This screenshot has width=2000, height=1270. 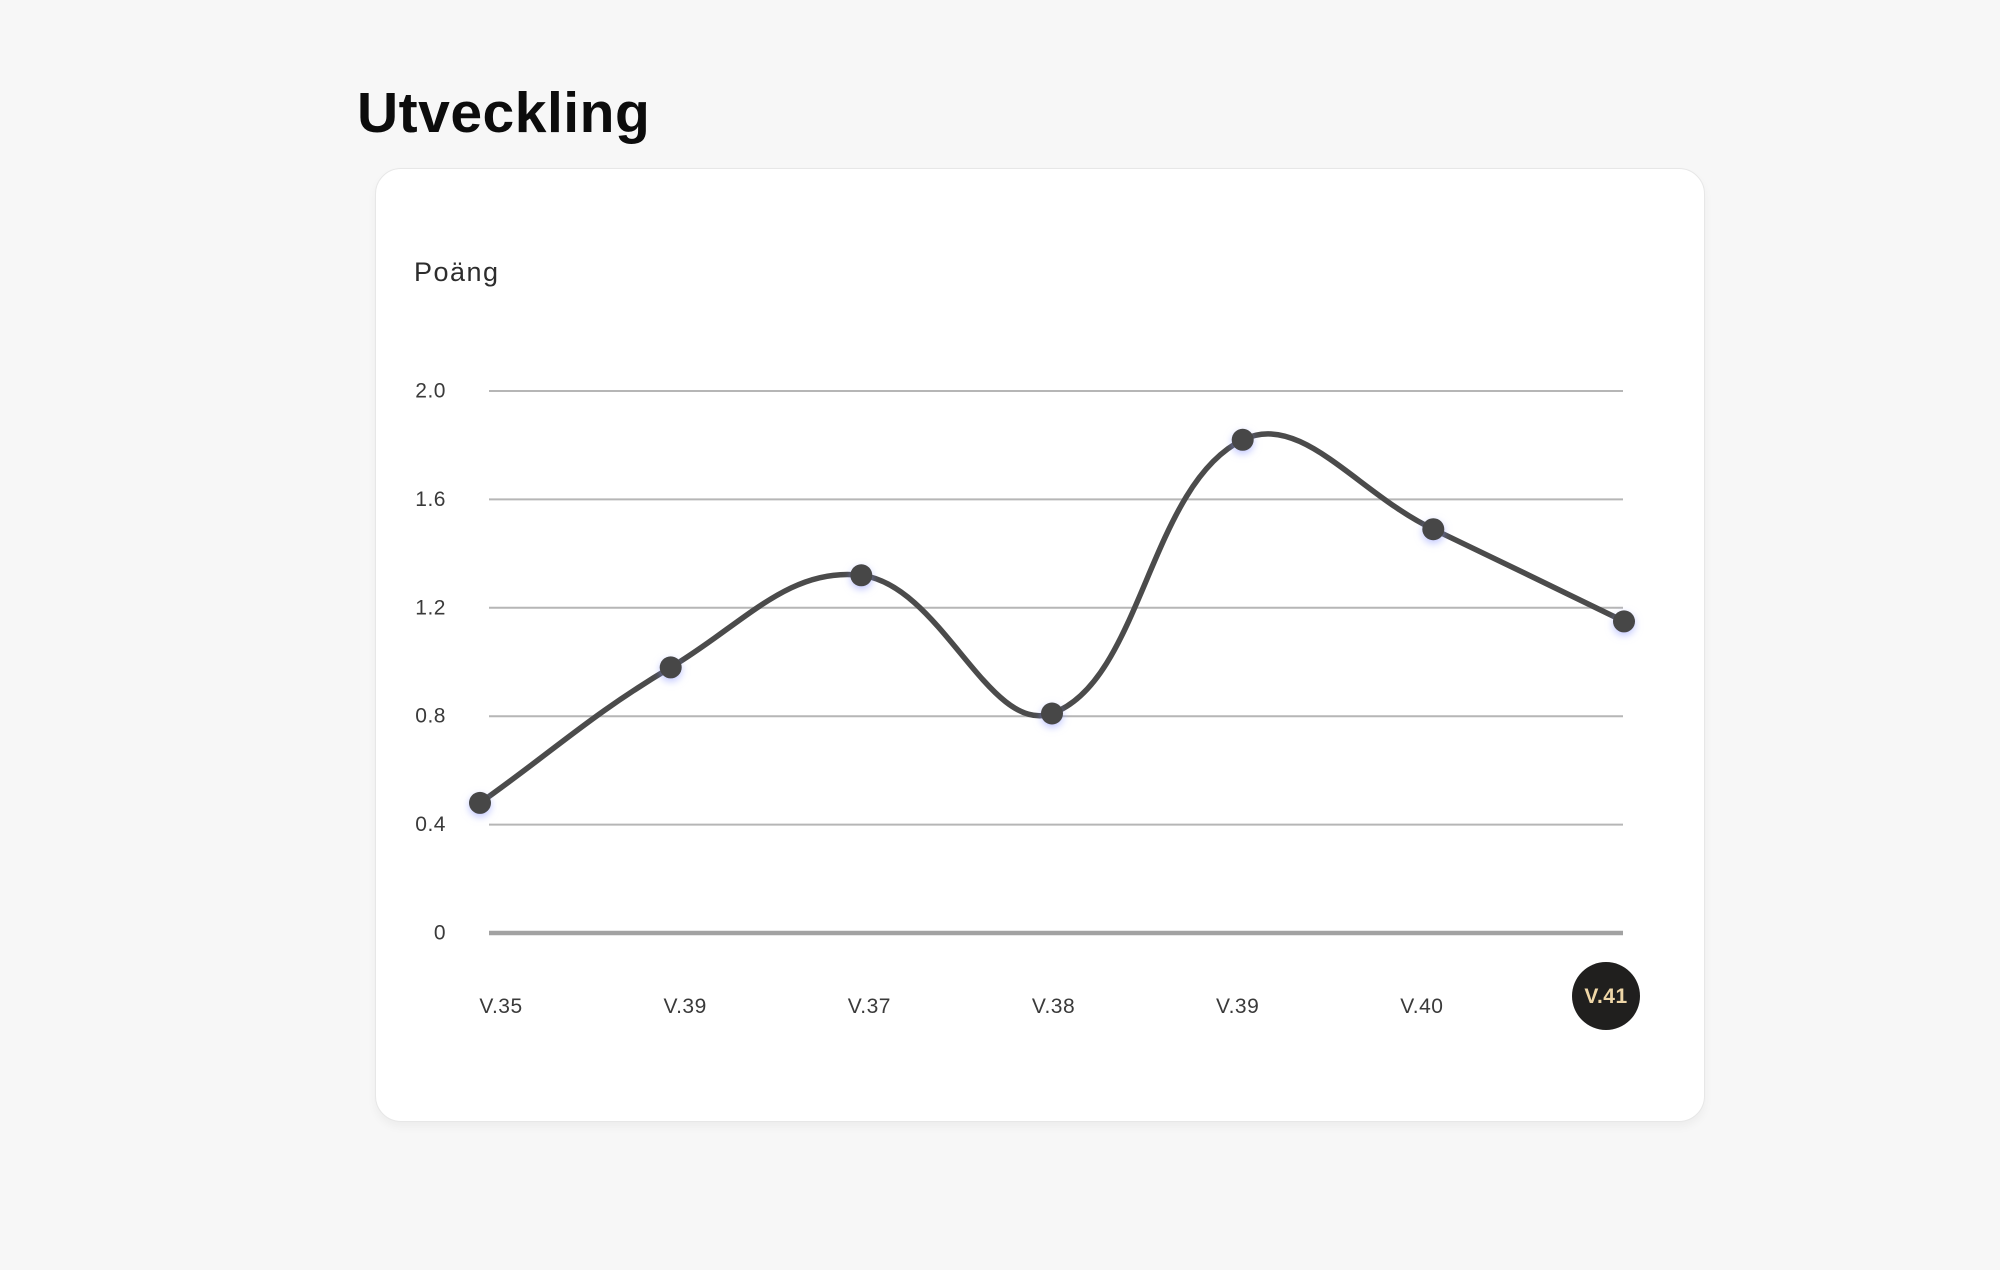 I want to click on y-tick-label: 1.6, so click(x=430, y=499).